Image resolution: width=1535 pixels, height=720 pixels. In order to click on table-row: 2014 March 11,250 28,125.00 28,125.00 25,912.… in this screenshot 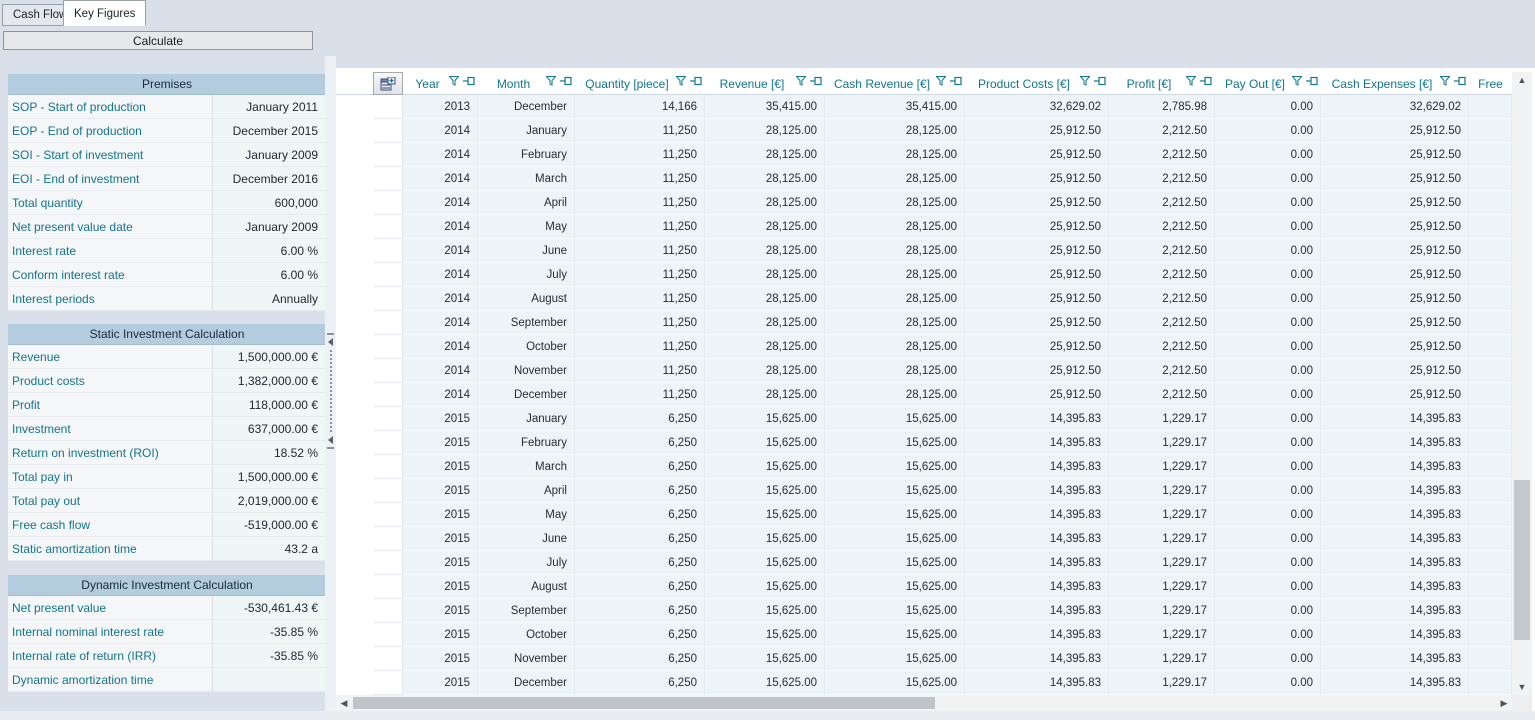, I will do `click(924, 179)`.